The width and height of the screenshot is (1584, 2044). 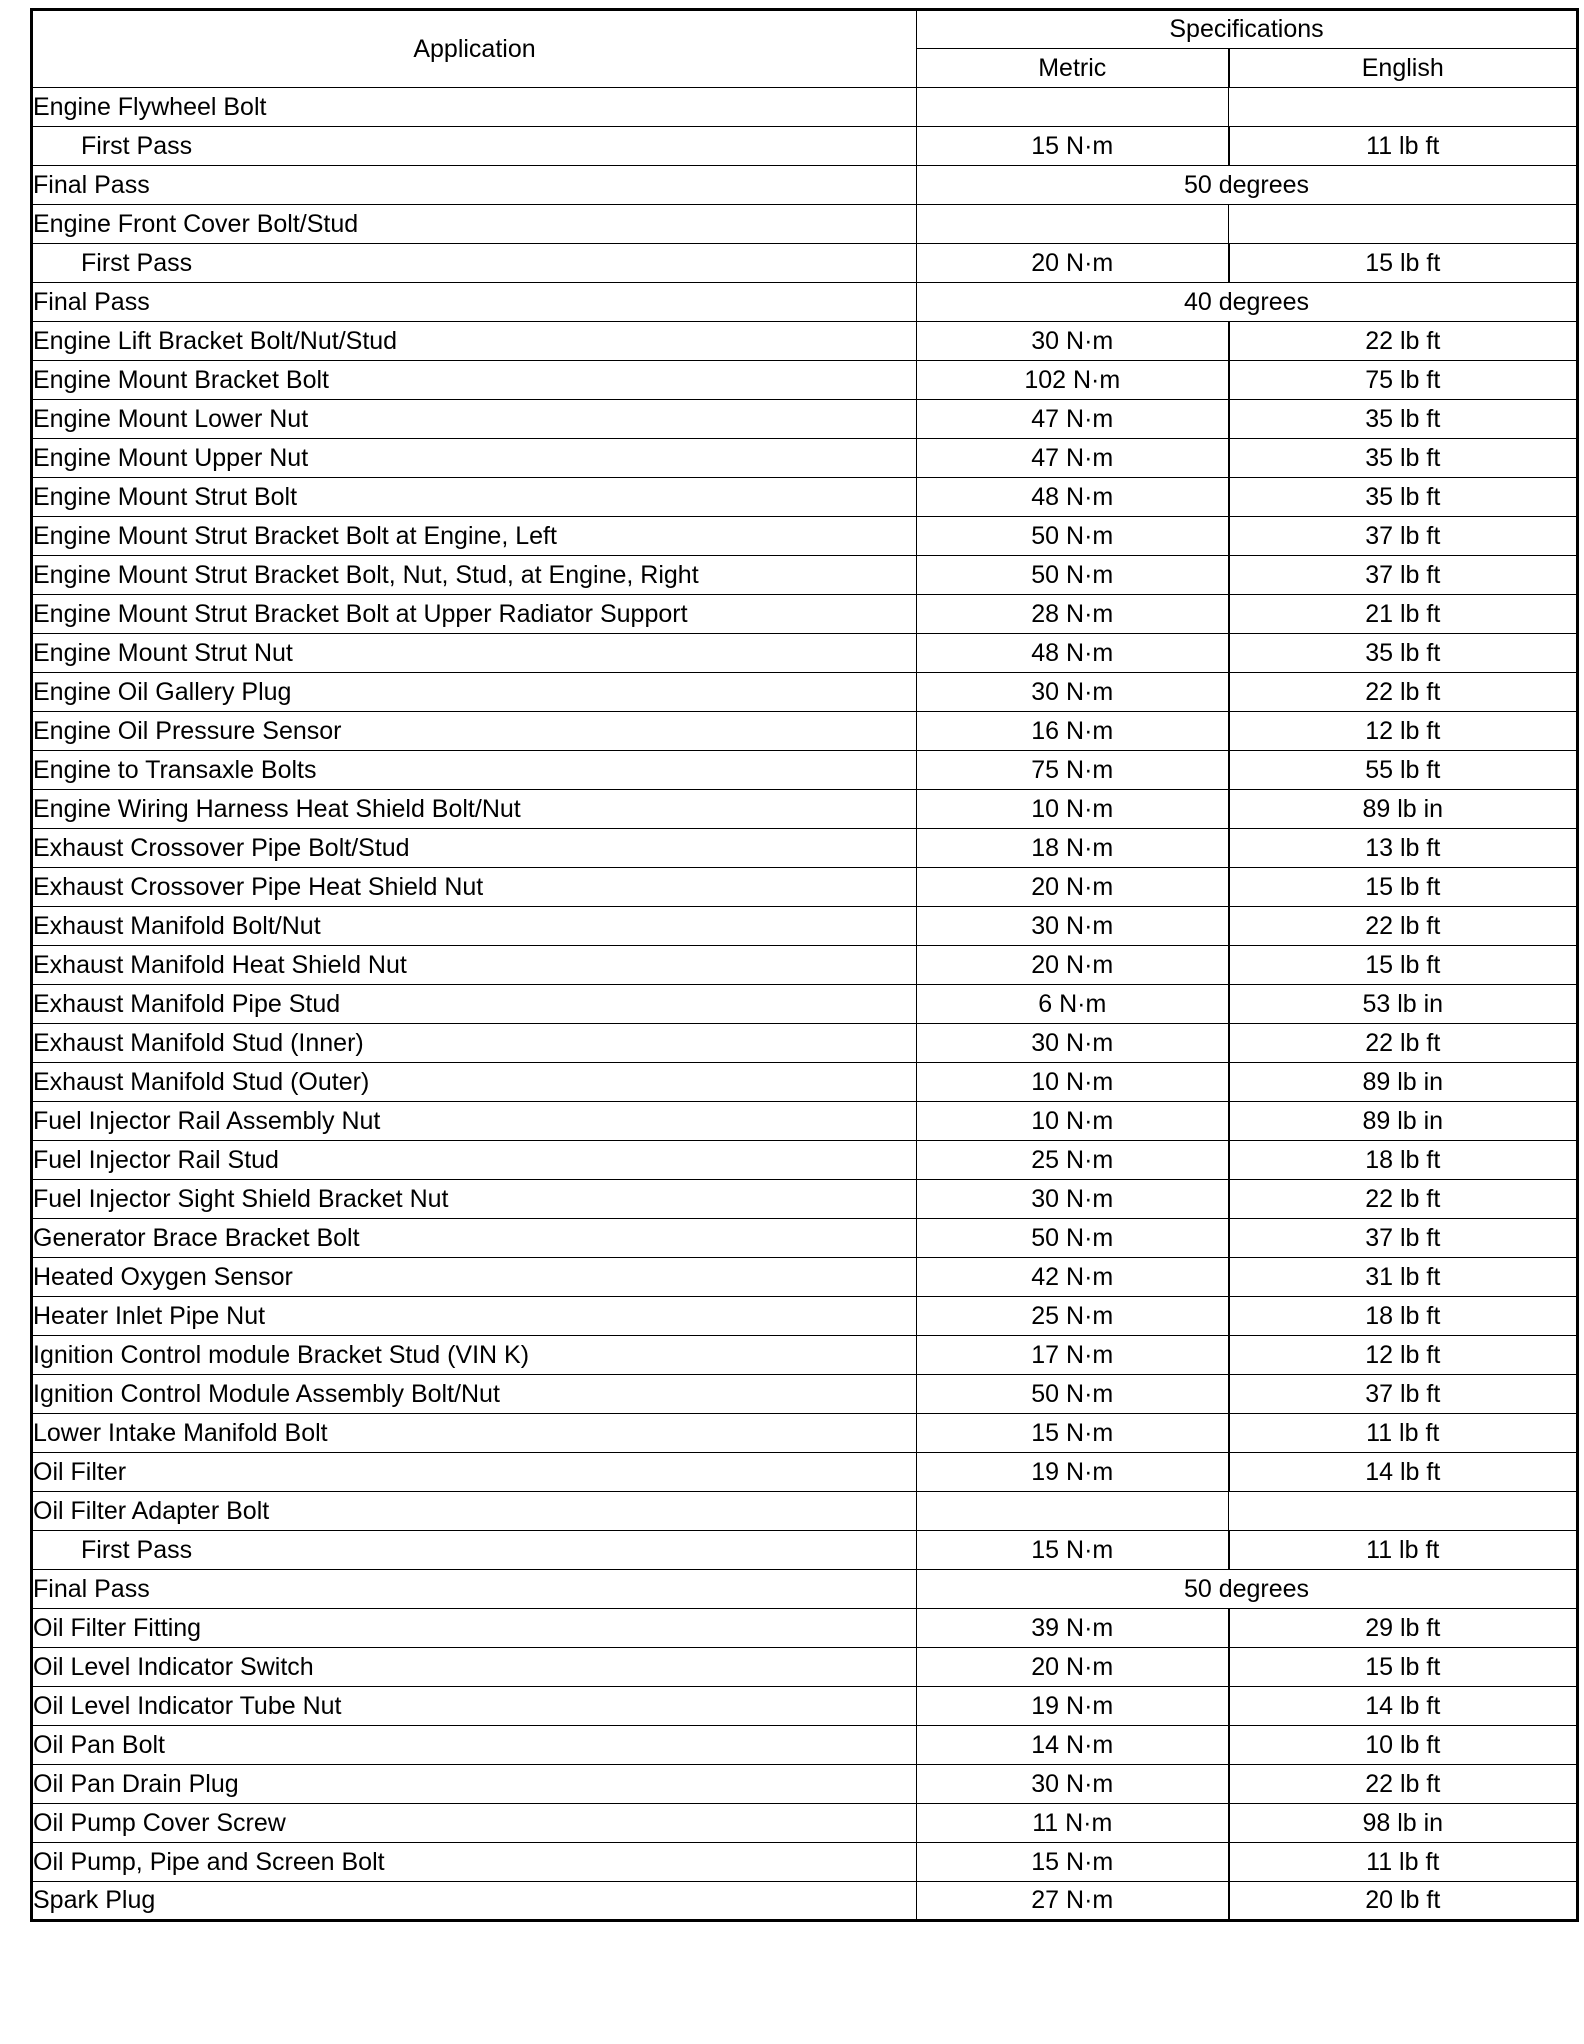 I want to click on cell-application: Oil Filter Fitting, so click(x=474, y=1628).